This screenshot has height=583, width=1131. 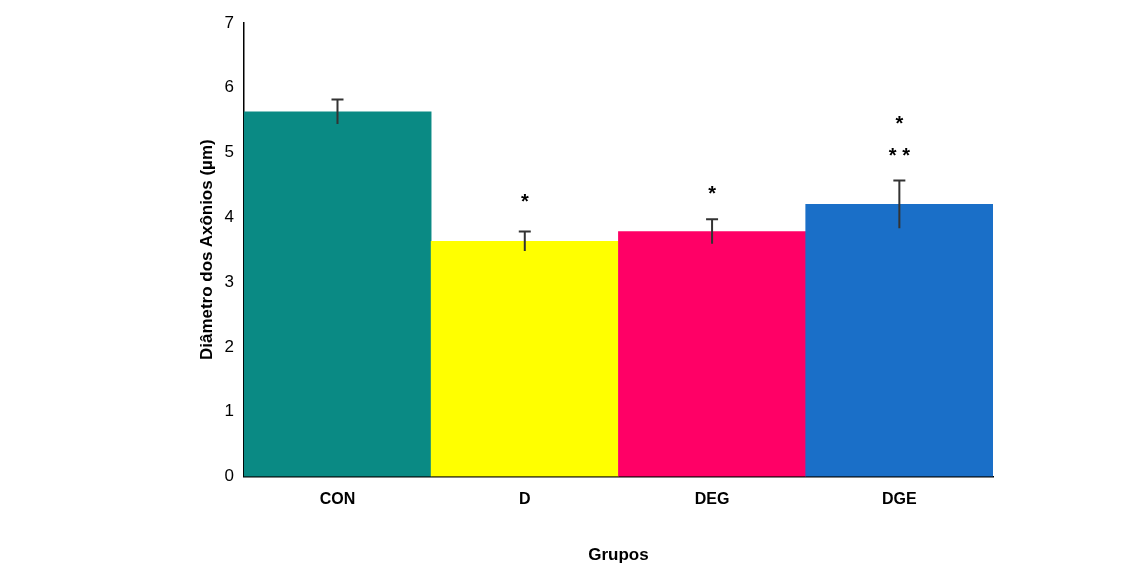 I want to click on y-axis-title: Diâmetro dos Axônios (µm), so click(x=206, y=250).